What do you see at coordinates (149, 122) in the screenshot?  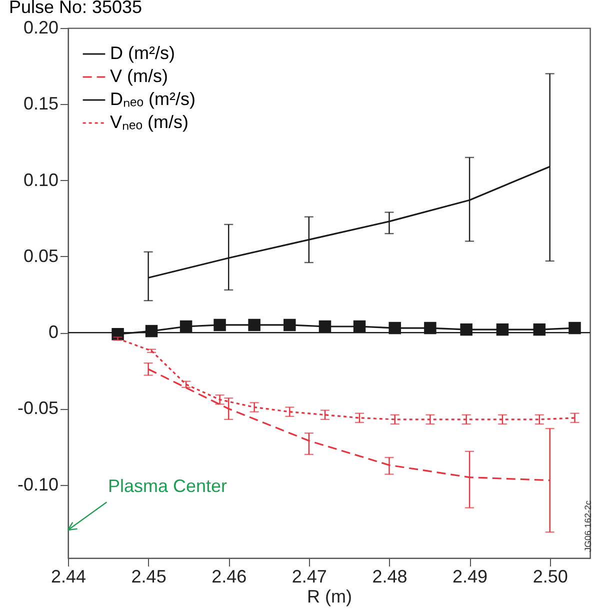 I see `legend-label: Vₙₑₒ (m/s)` at bounding box center [149, 122].